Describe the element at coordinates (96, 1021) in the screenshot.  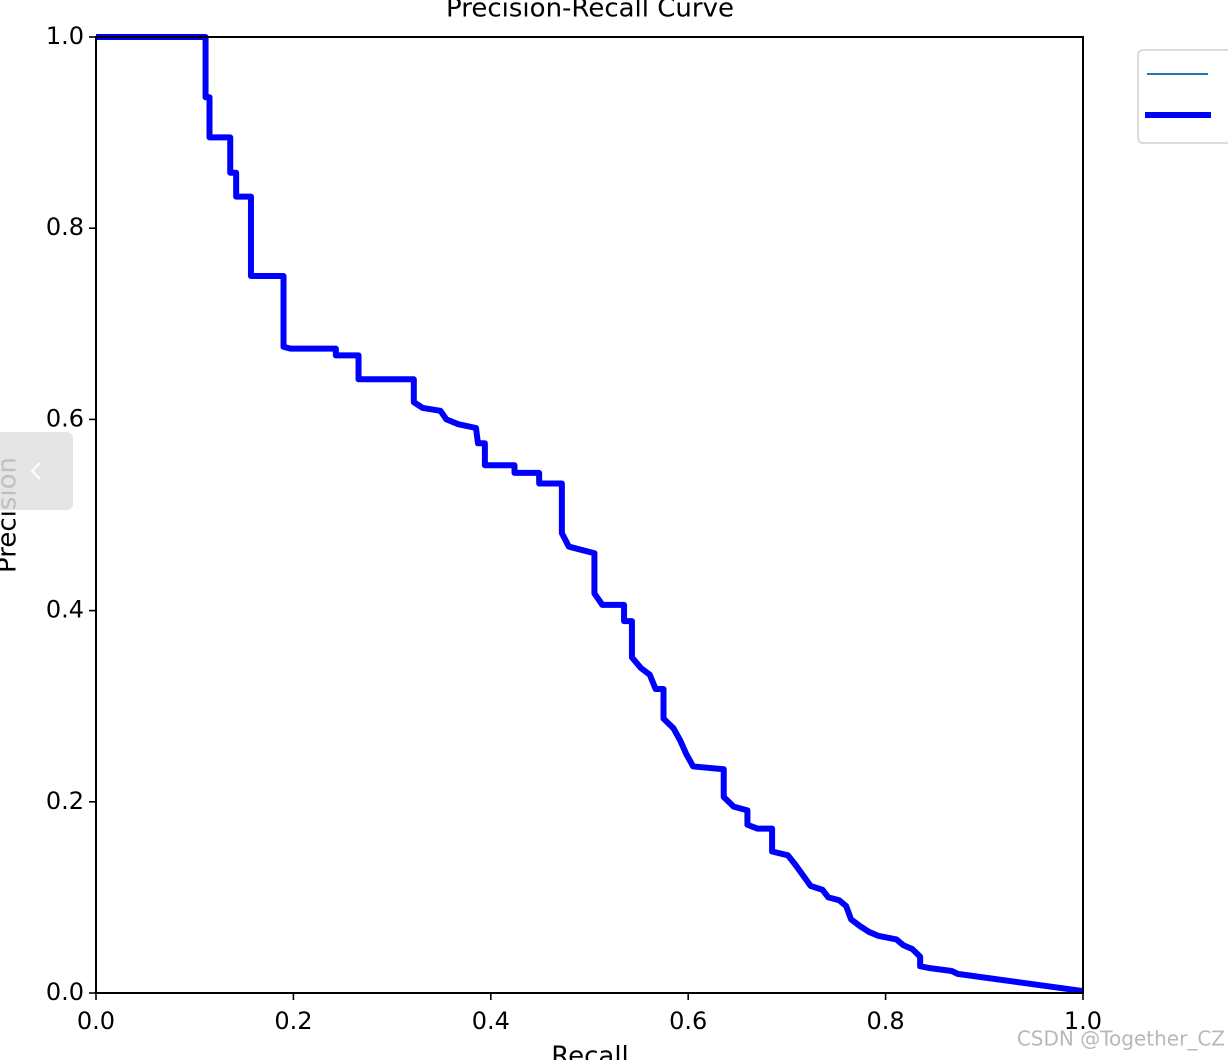
I see `x-tick-label: 0.0` at that location.